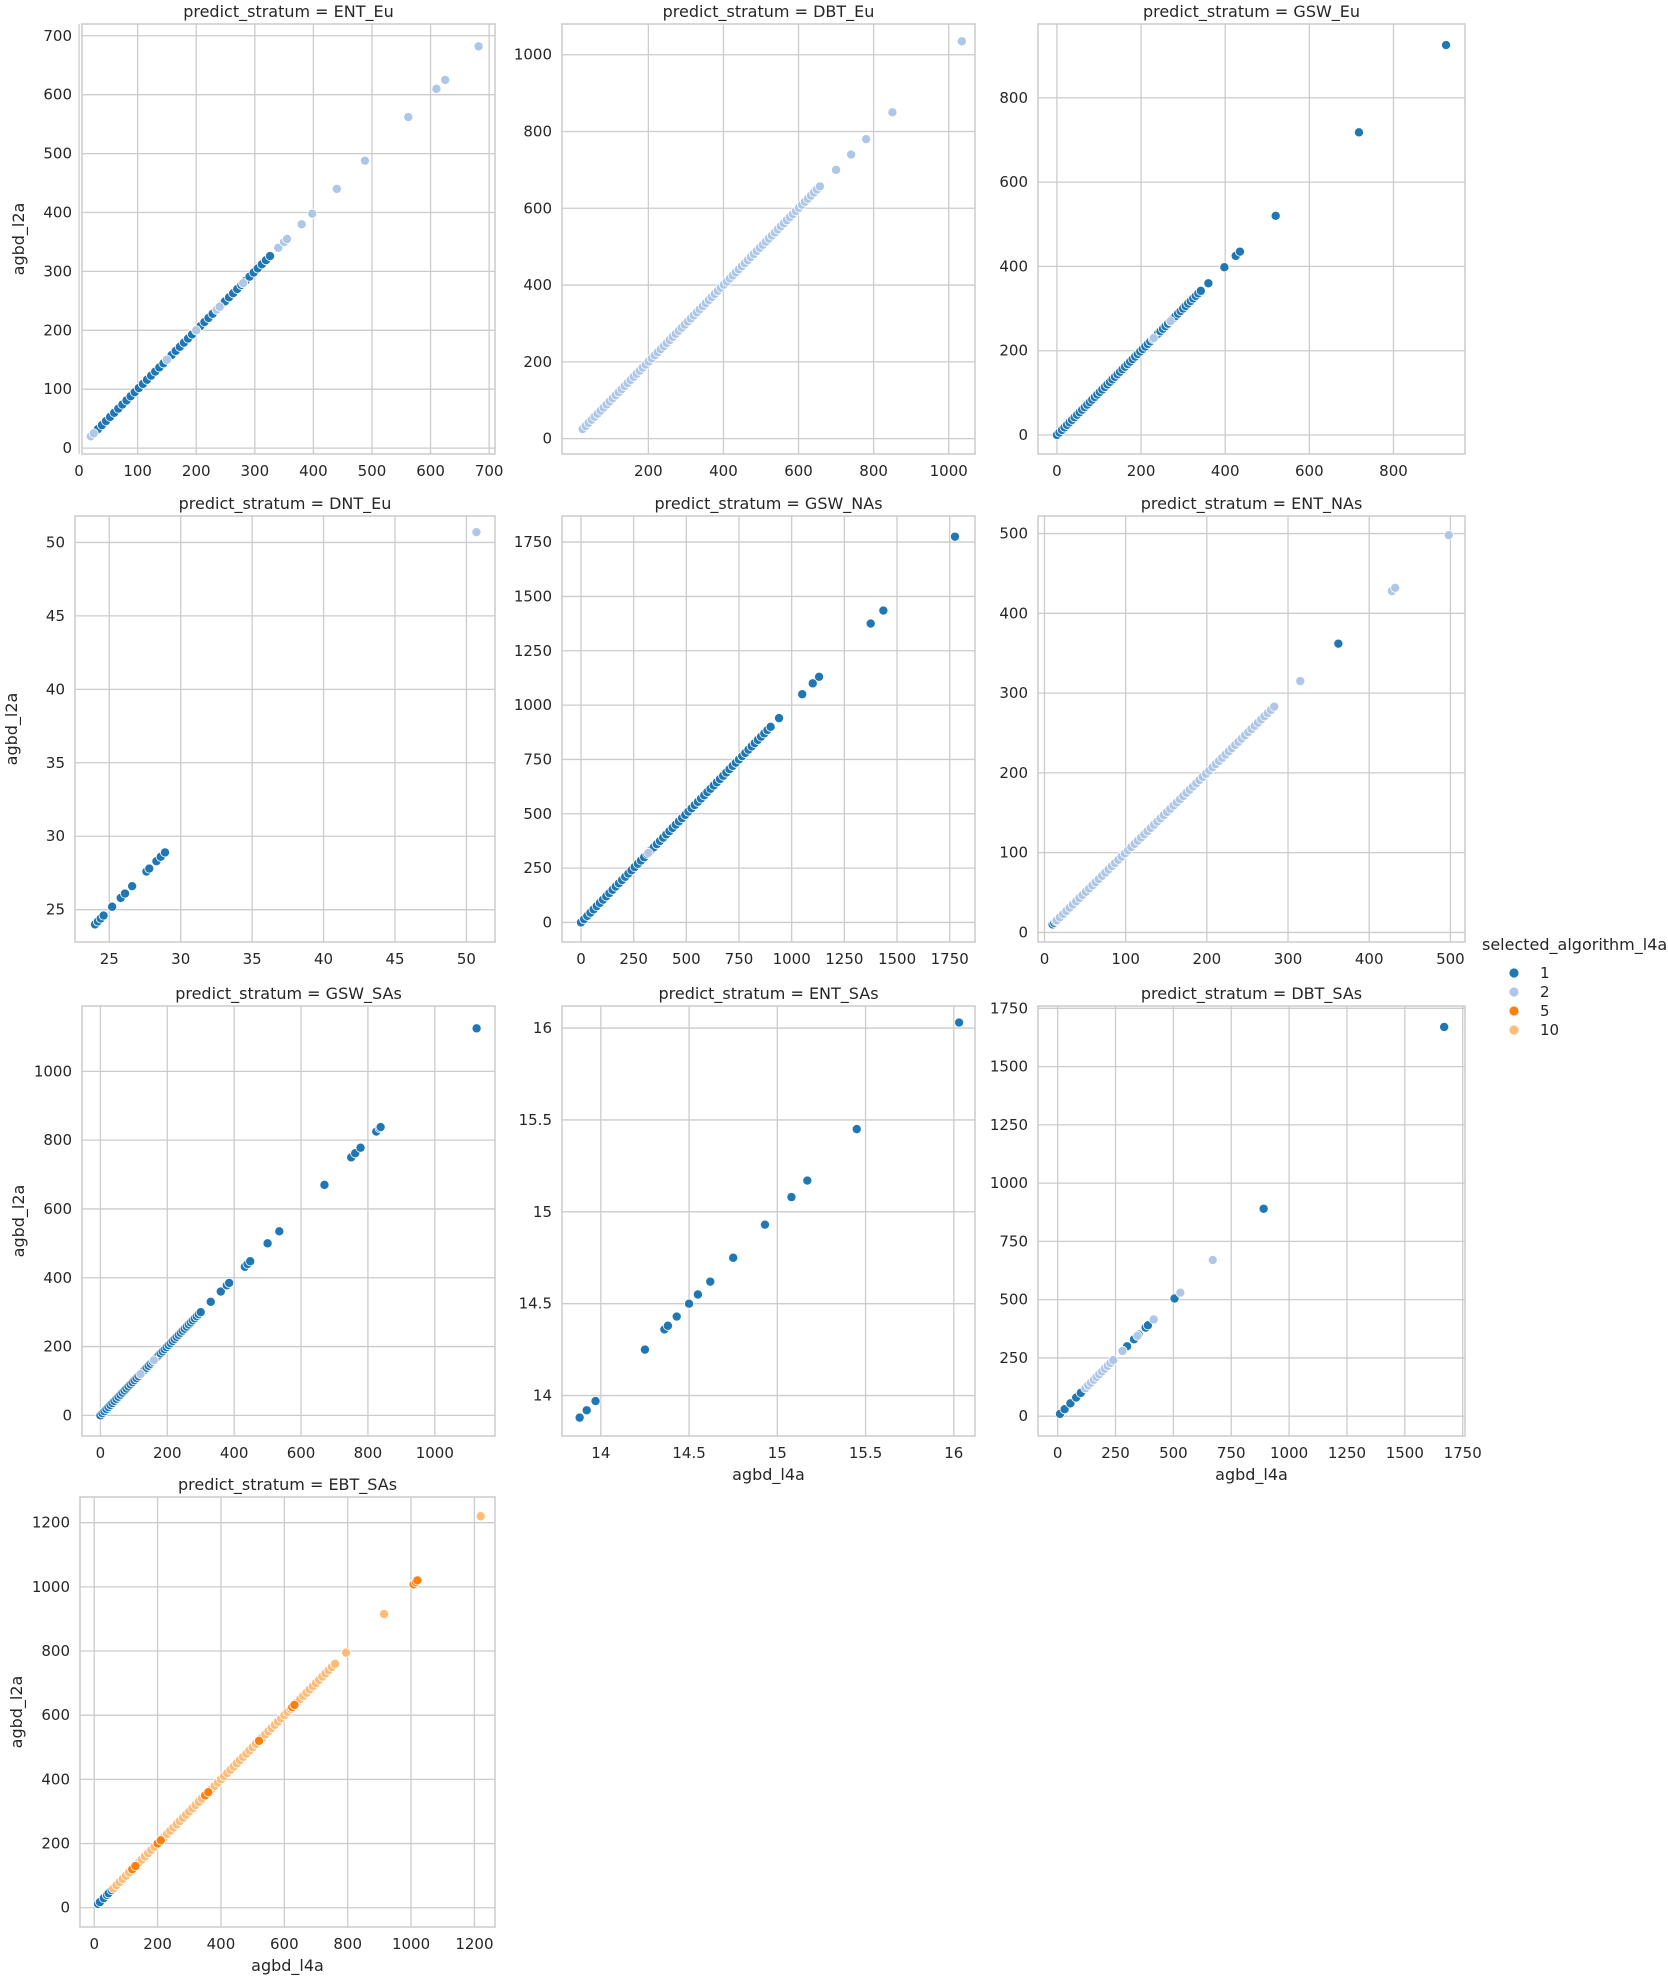 The width and height of the screenshot is (1668, 1984). What do you see at coordinates (1545, 973) in the screenshot?
I see `legend-label: 1` at bounding box center [1545, 973].